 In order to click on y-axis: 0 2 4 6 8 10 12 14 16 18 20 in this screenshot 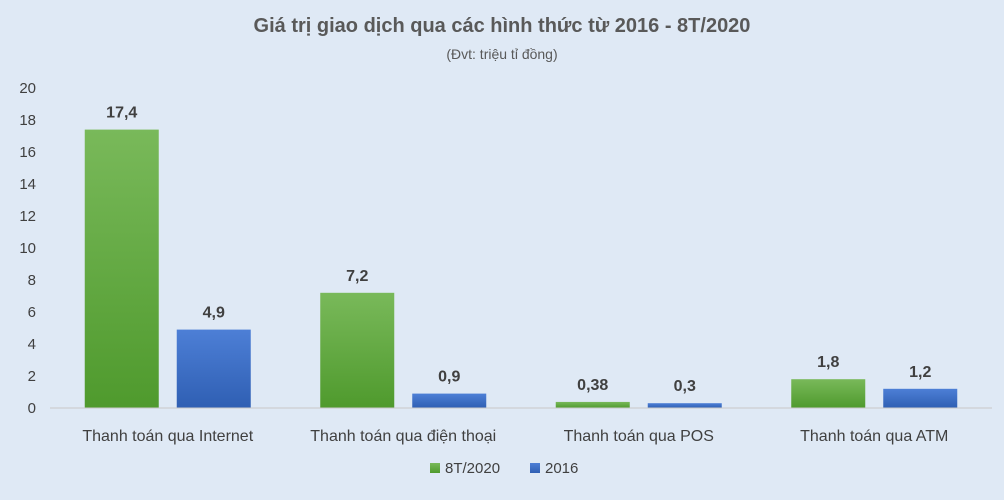, I will do `click(27, 248)`.